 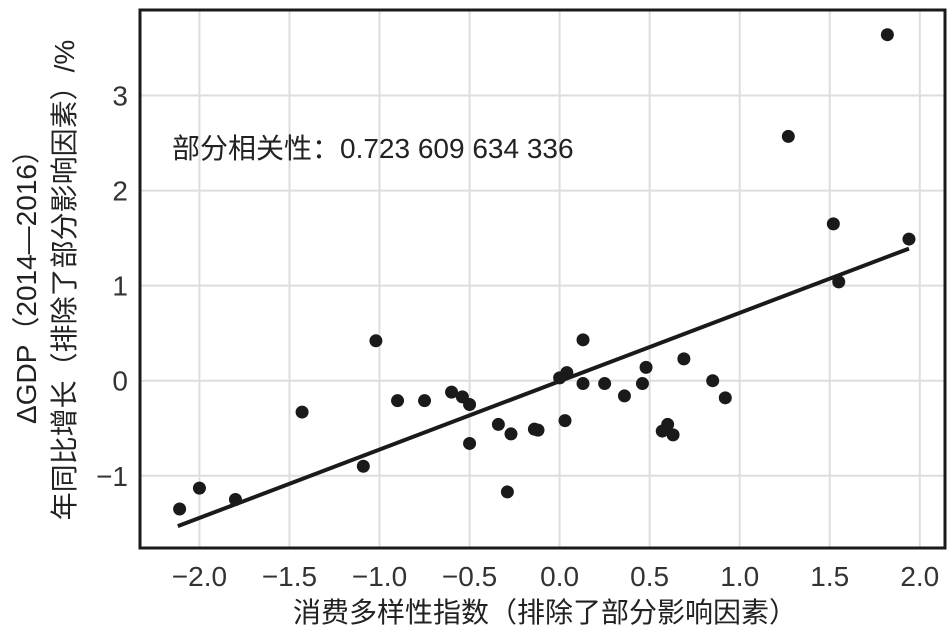 What do you see at coordinates (64, 280) in the screenshot?
I see `y-axis-label-line-2: 年同比增长（排除了部分影响因素）/%` at bounding box center [64, 280].